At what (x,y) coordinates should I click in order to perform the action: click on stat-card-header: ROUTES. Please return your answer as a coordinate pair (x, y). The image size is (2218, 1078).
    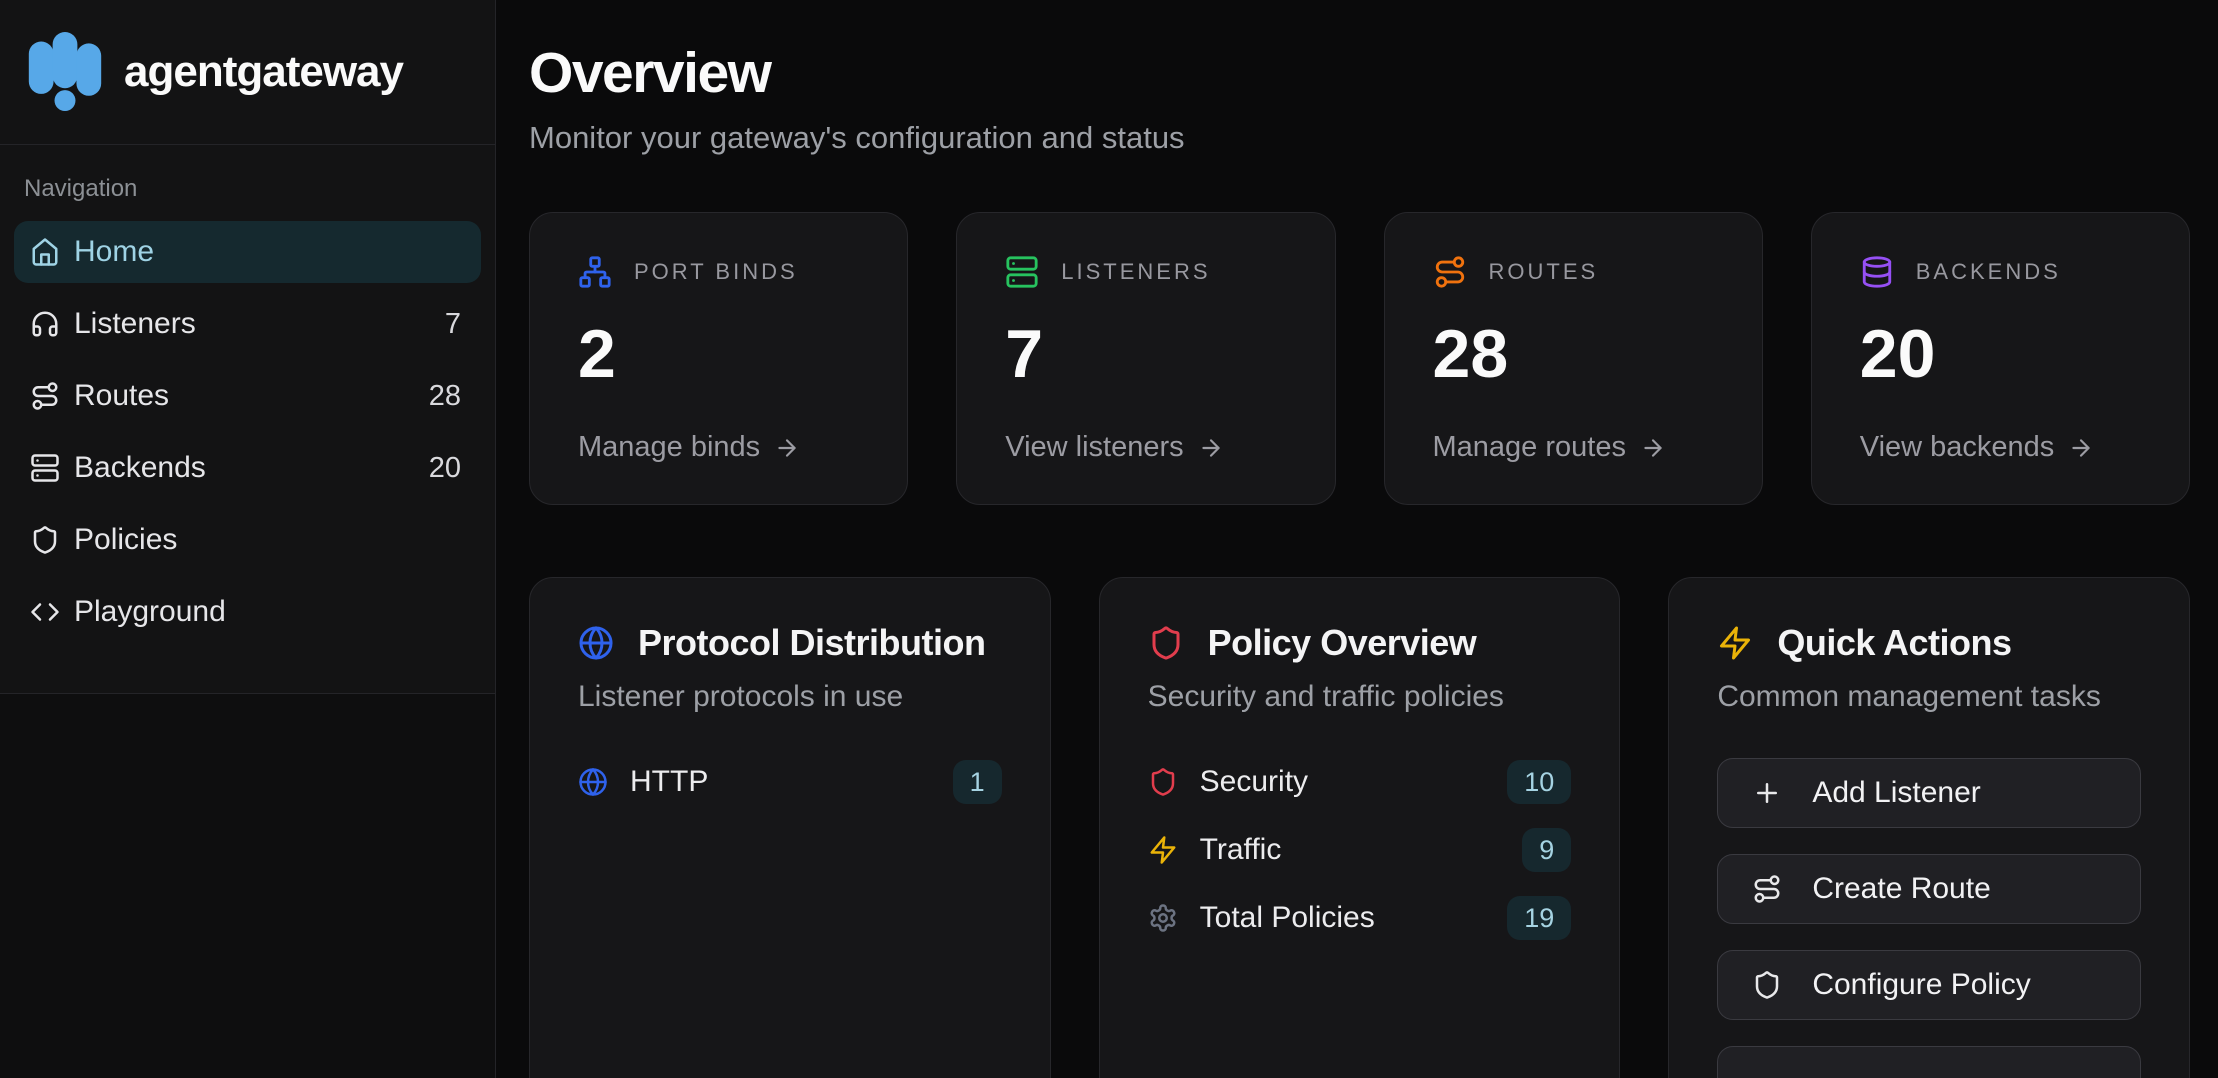
    Looking at the image, I should click on (1573, 272).